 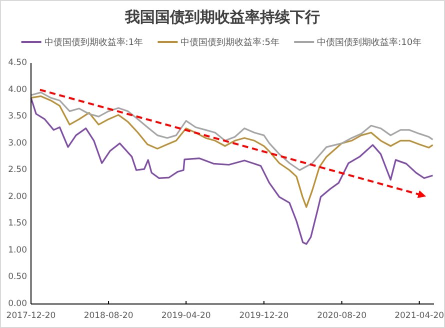 I want to click on y-tick-label: 3.50, so click(x=17, y=117).